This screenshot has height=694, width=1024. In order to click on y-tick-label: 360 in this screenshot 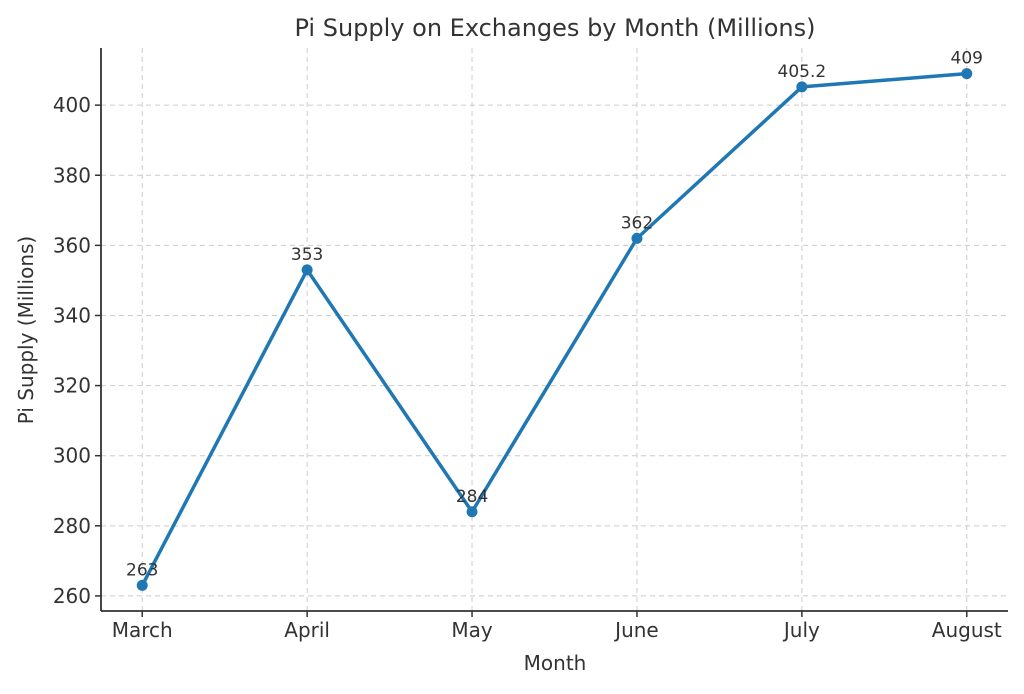, I will do `click(72, 245)`.